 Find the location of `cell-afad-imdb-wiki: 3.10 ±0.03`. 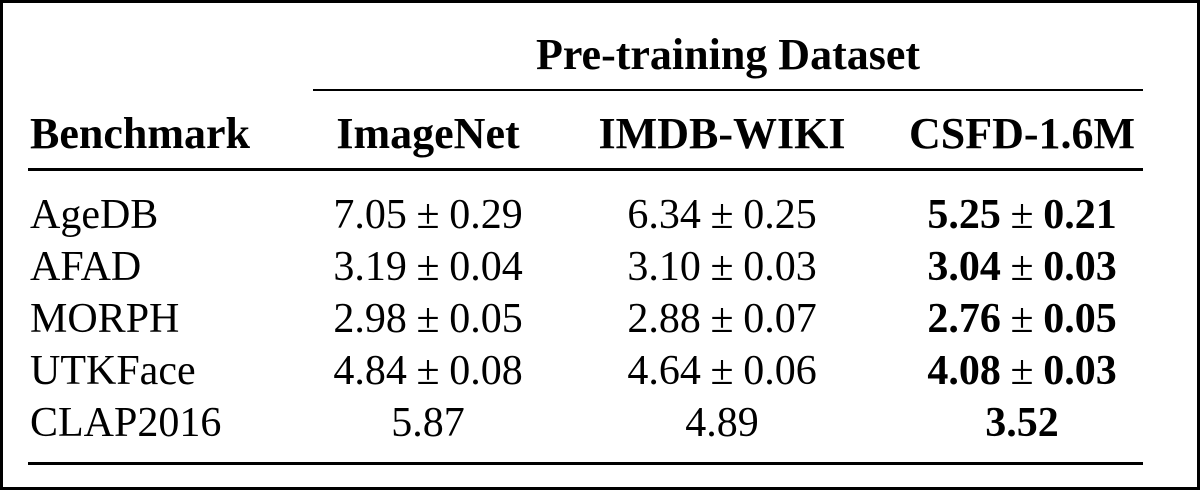

cell-afad-imdb-wiki: 3.10 ±0.03 is located at coordinates (722, 267).